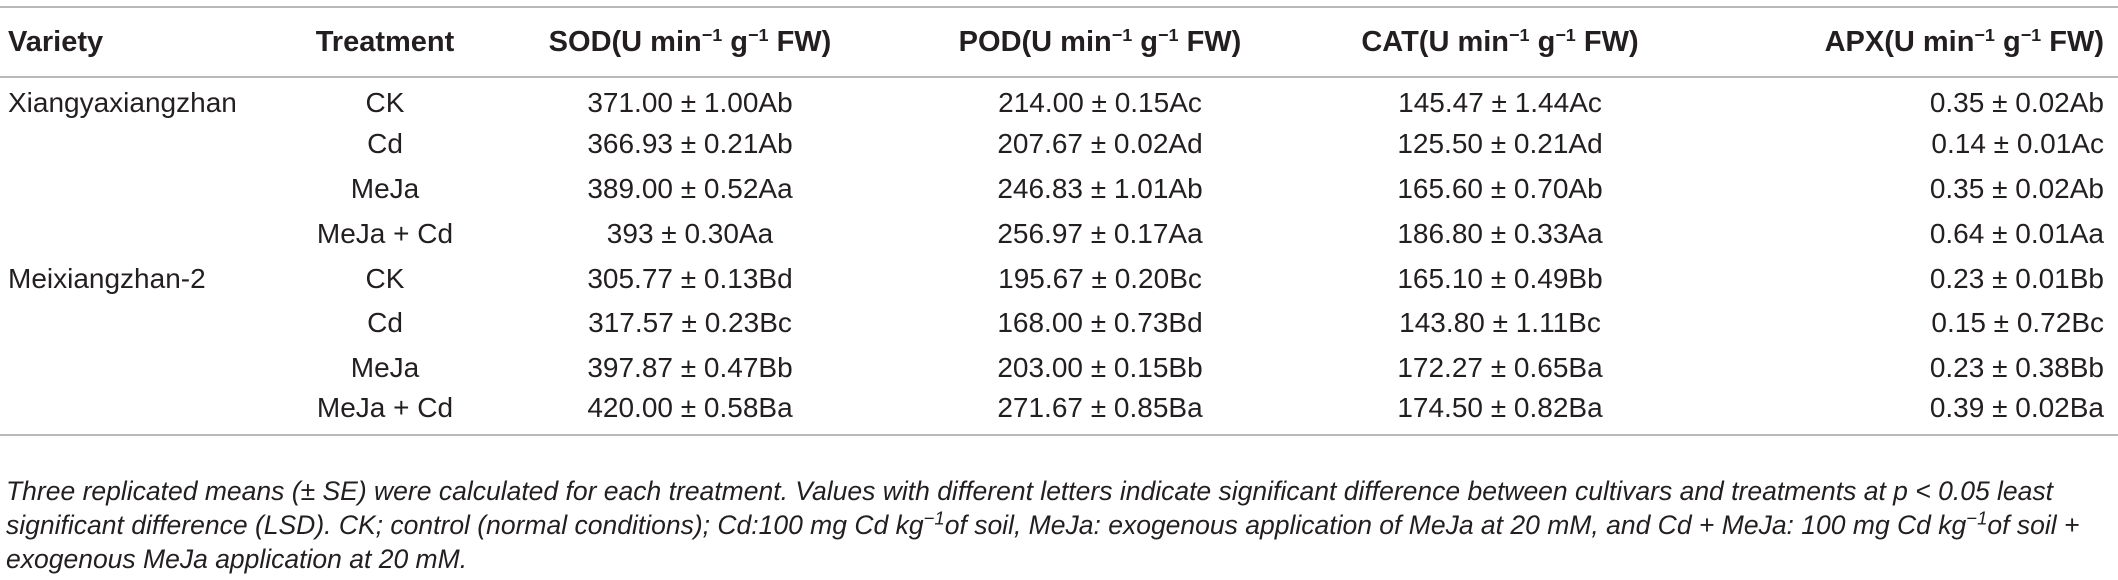 The image size is (2118, 580). I want to click on header-apx-base: APX(U min, so click(1899, 41).